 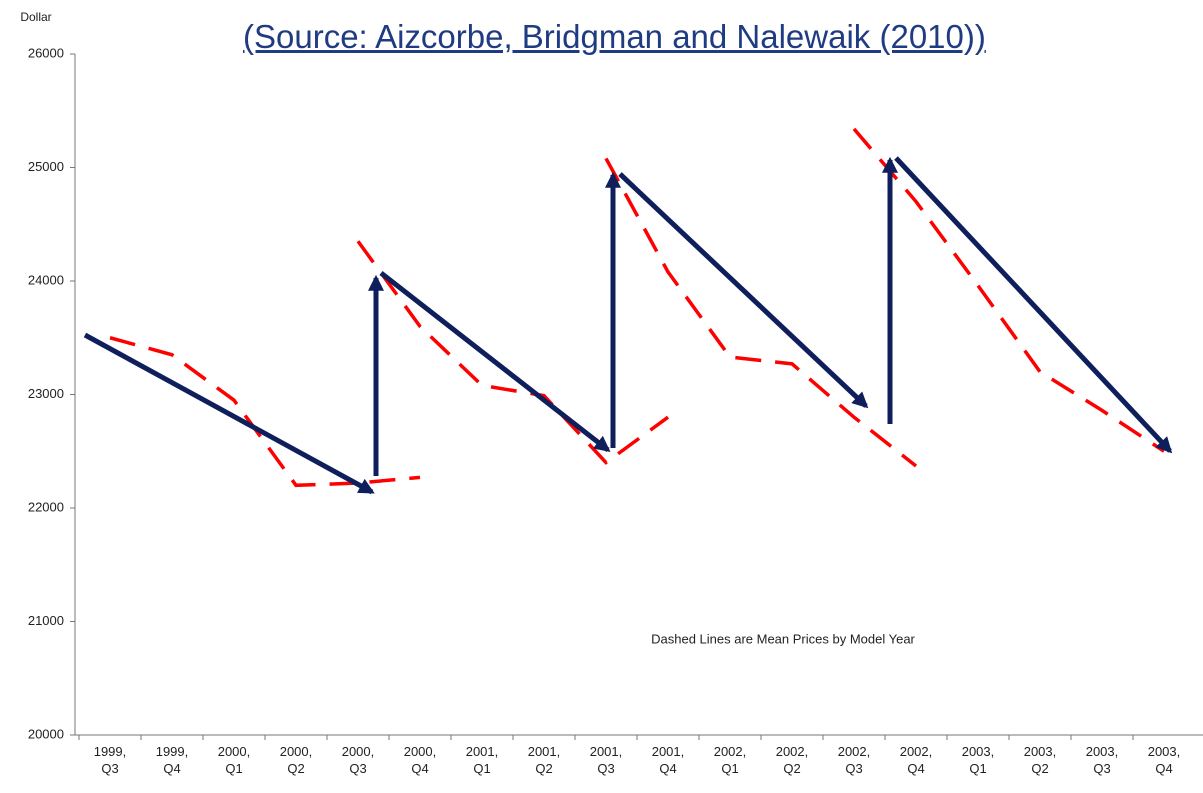 What do you see at coordinates (46, 620) in the screenshot?
I see `y-tick-label: 21000` at bounding box center [46, 620].